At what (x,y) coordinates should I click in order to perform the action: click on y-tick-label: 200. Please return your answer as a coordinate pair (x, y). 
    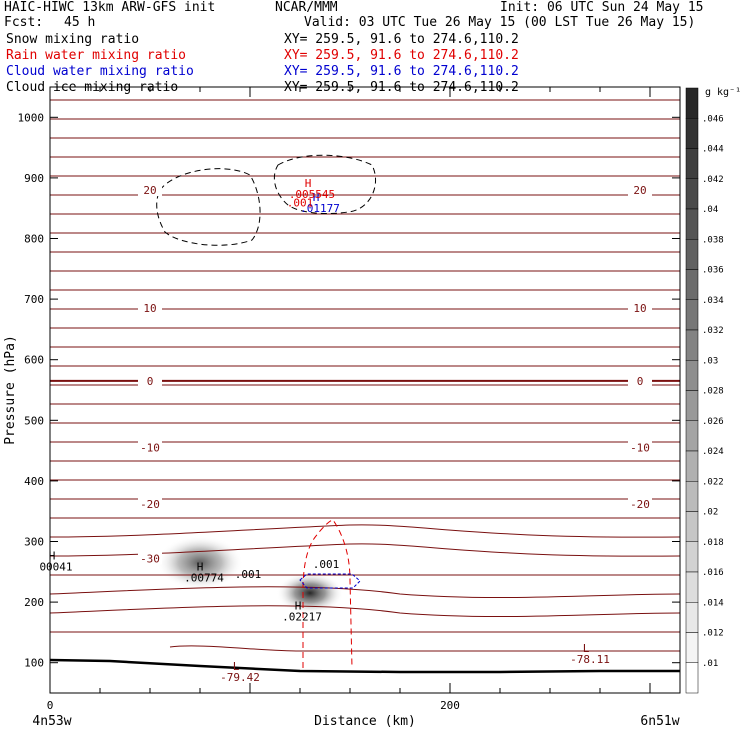
    Looking at the image, I should click on (34, 602).